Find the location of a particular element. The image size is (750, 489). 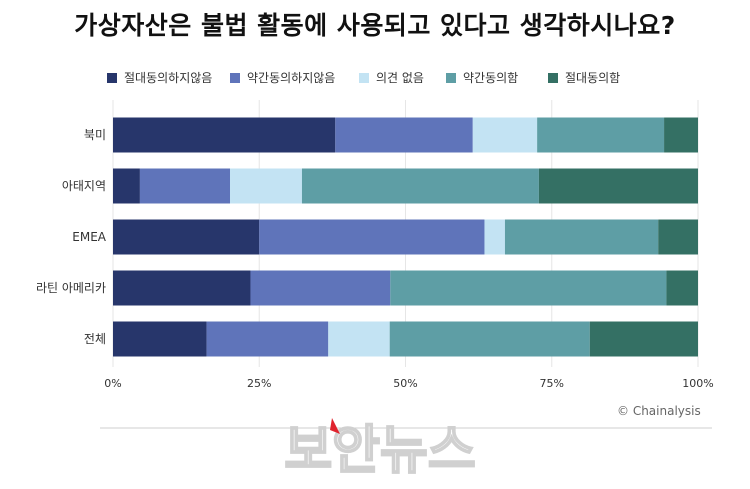

x-tick-label: 0% is located at coordinates (112, 383).